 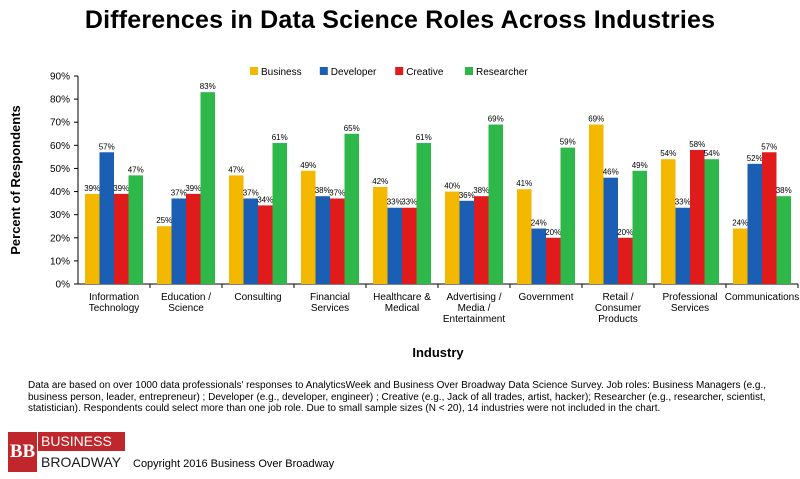 I want to click on copyright-text: Copyright 2016 Business Over Broadway, so click(x=234, y=464).